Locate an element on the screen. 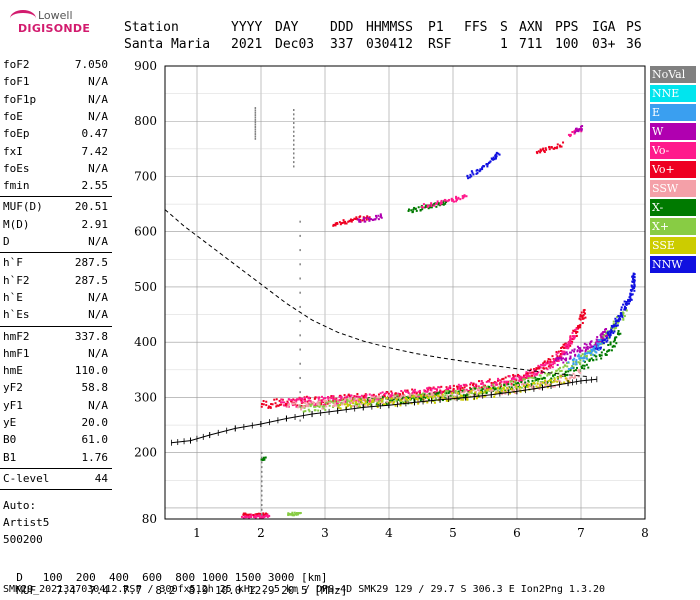 This screenshot has width=700, height=600. y-tick-label: 300 is located at coordinates (145, 397).